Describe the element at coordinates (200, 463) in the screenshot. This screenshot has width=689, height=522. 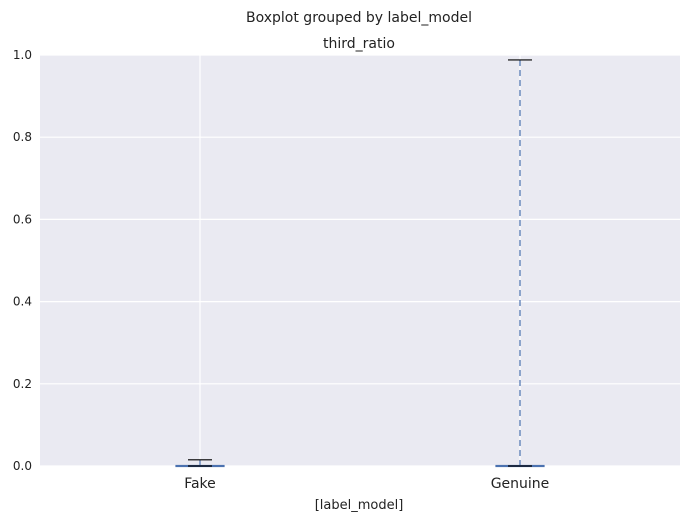
I see `box-fake` at that location.